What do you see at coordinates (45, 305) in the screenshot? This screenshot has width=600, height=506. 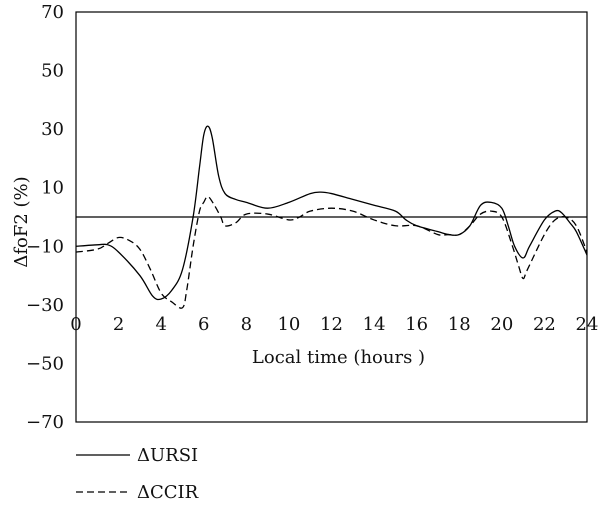 I see `y-tick-label: −30` at bounding box center [45, 305].